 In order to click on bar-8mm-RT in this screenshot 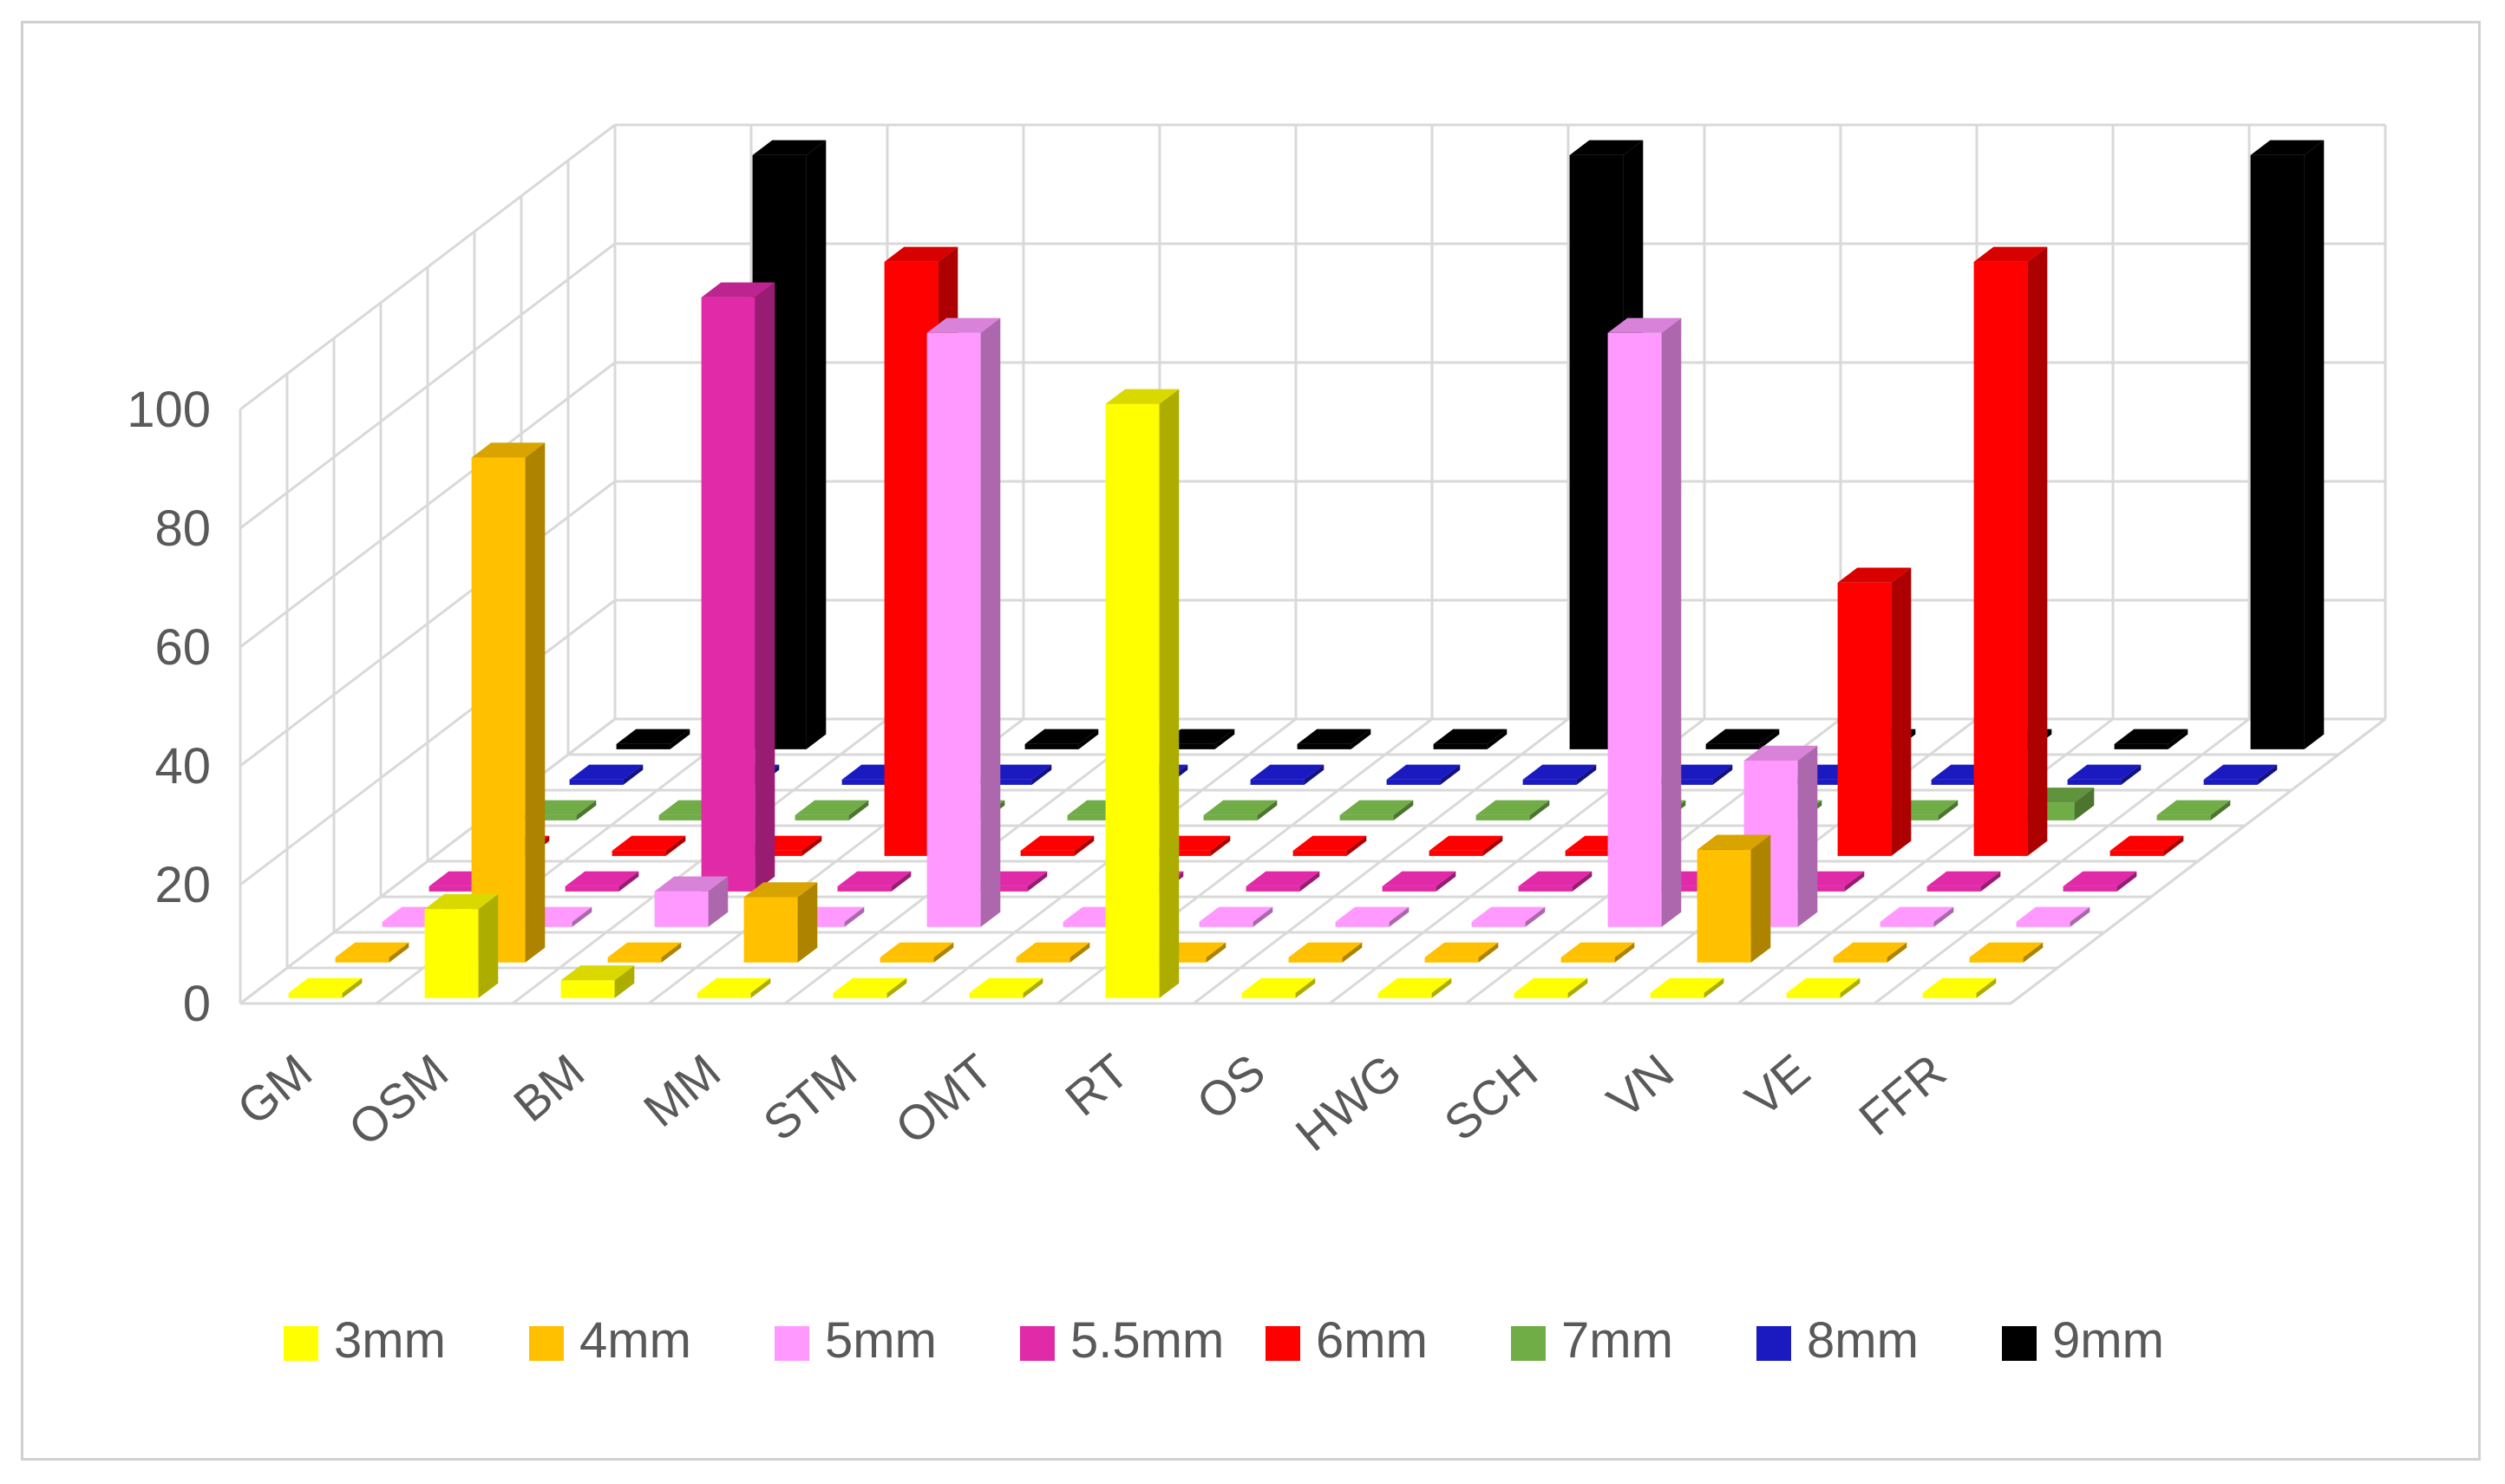, I will do `click(1424, 775)`.